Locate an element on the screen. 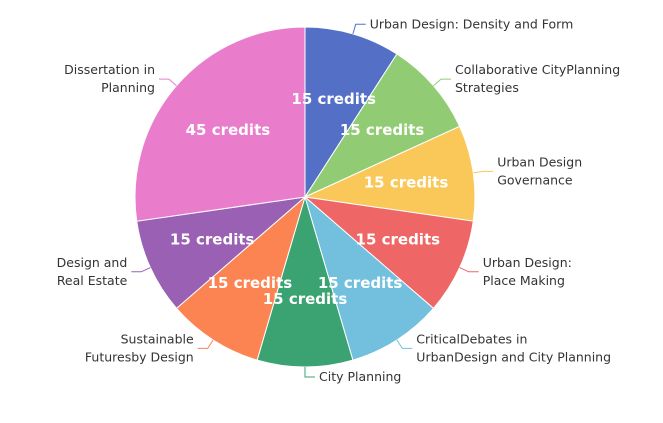 The width and height of the screenshot is (663, 423). category-label-line: Dissertation in is located at coordinates (109, 69).